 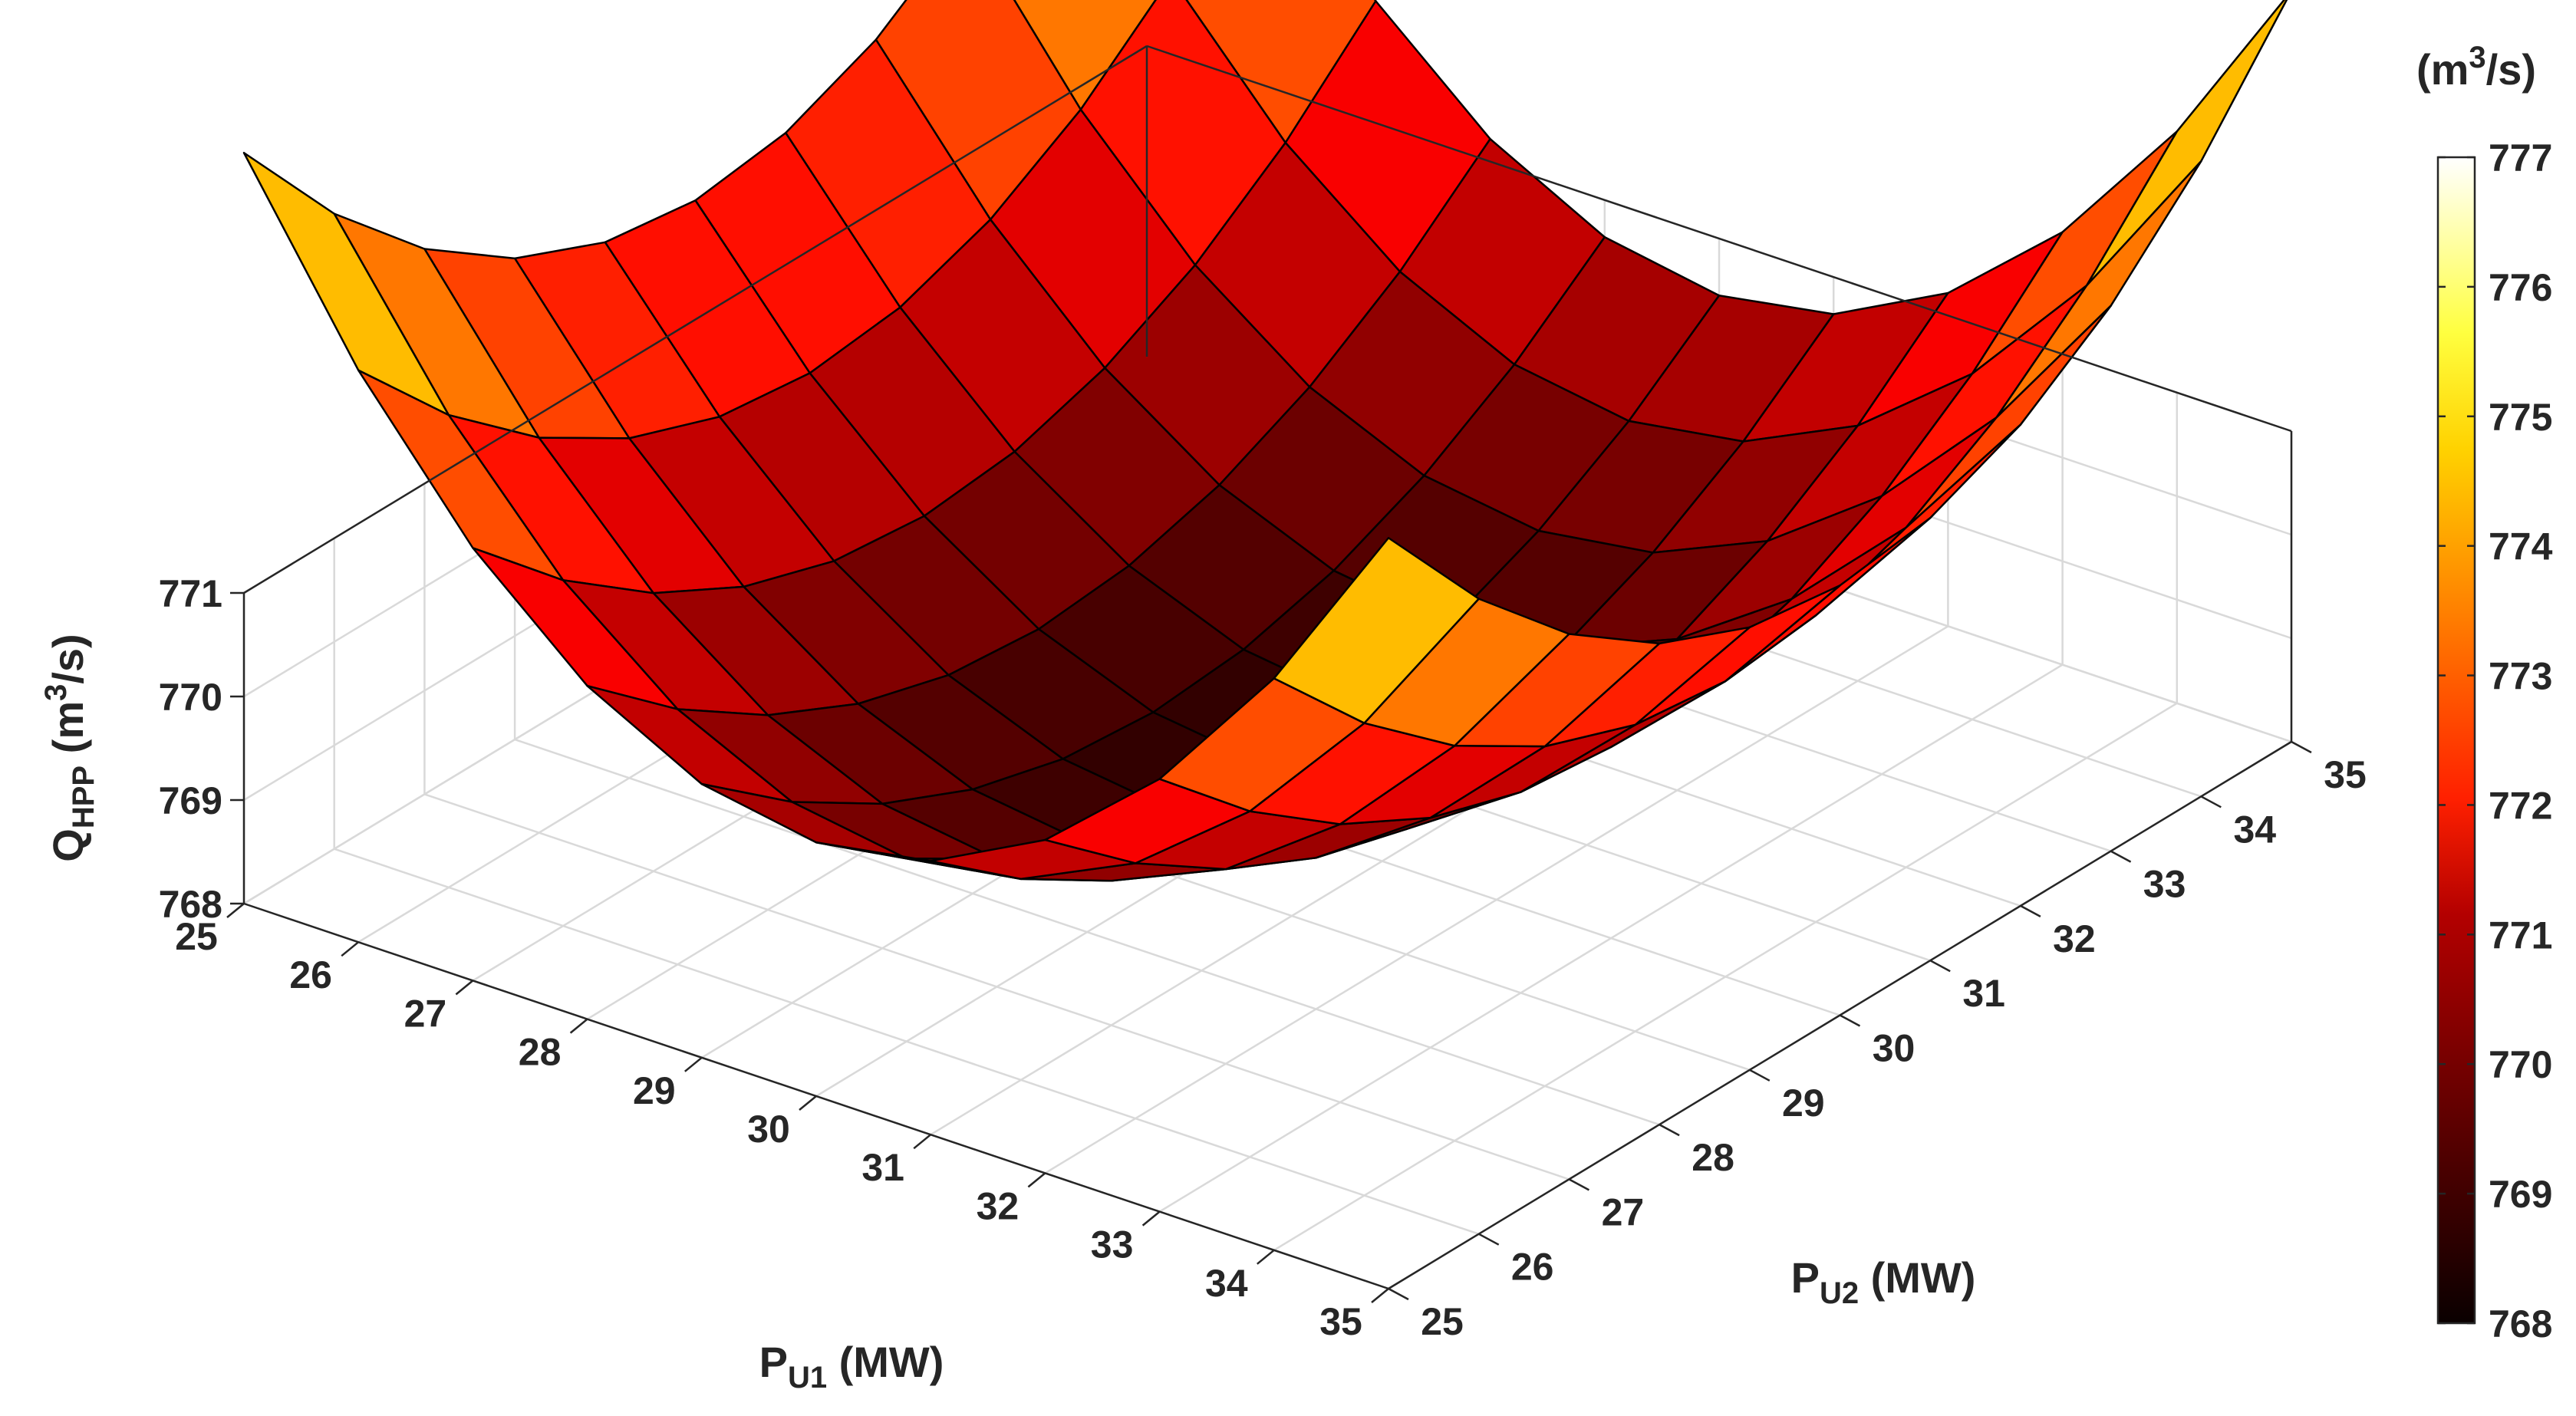 What do you see at coordinates (885, 1362) in the screenshot?
I see `x-axis-label-tail: (MW)` at bounding box center [885, 1362].